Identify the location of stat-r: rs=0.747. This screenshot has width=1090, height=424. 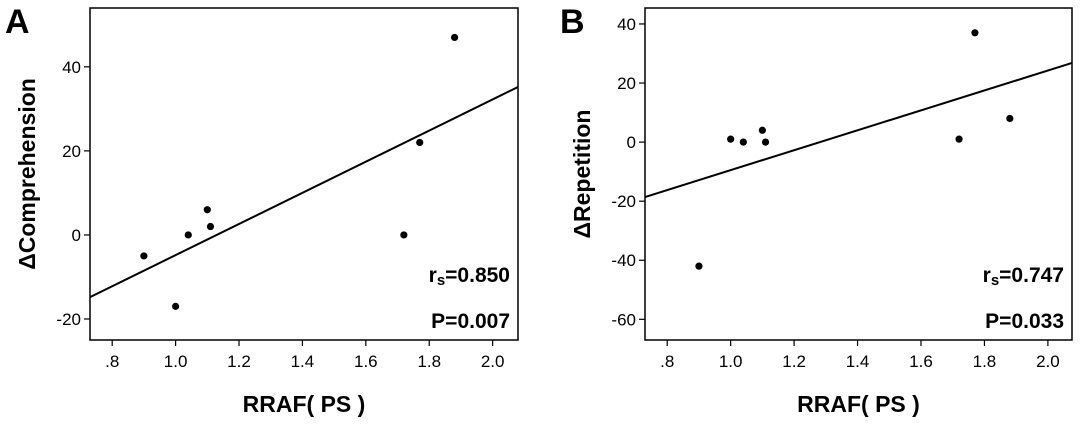
(1023, 276).